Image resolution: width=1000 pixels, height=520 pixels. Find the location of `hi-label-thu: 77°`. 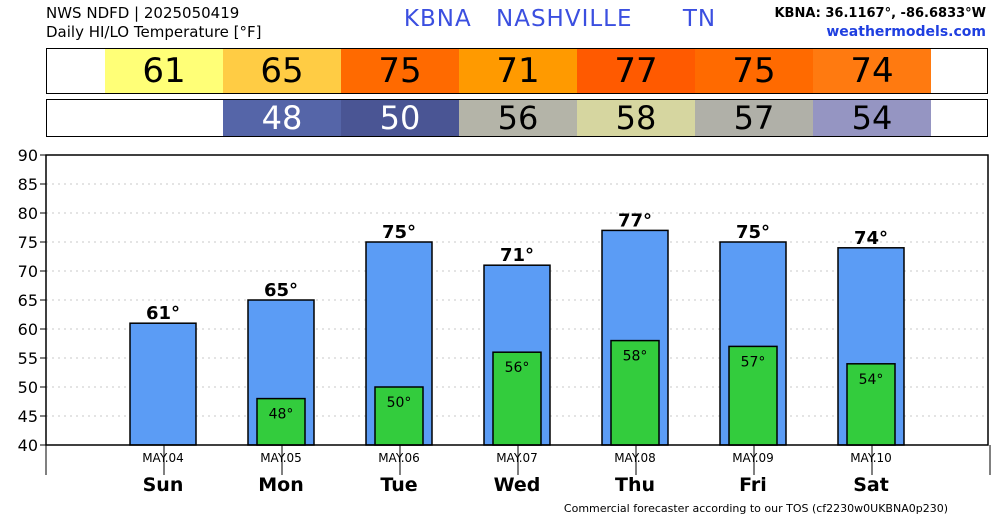

hi-label-thu: 77° is located at coordinates (635, 220).